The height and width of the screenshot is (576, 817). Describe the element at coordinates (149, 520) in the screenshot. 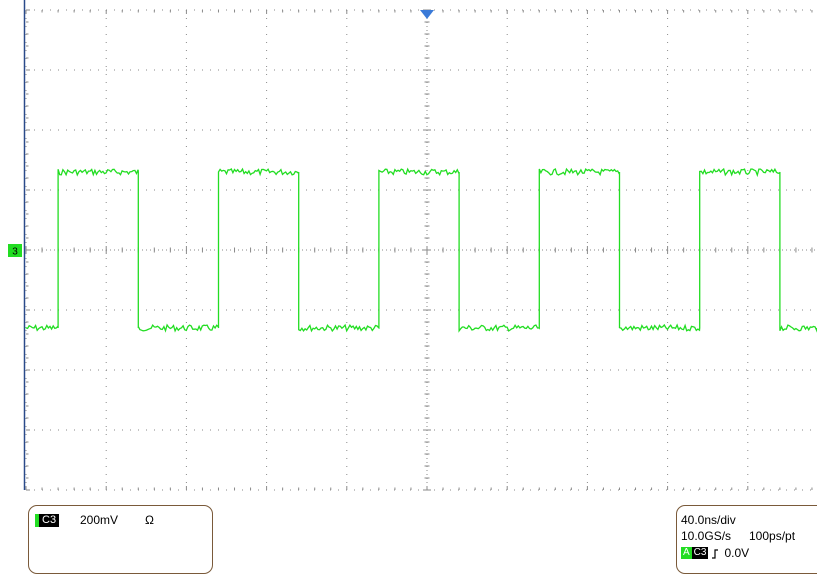

I see `input-impedance: Ω` at that location.